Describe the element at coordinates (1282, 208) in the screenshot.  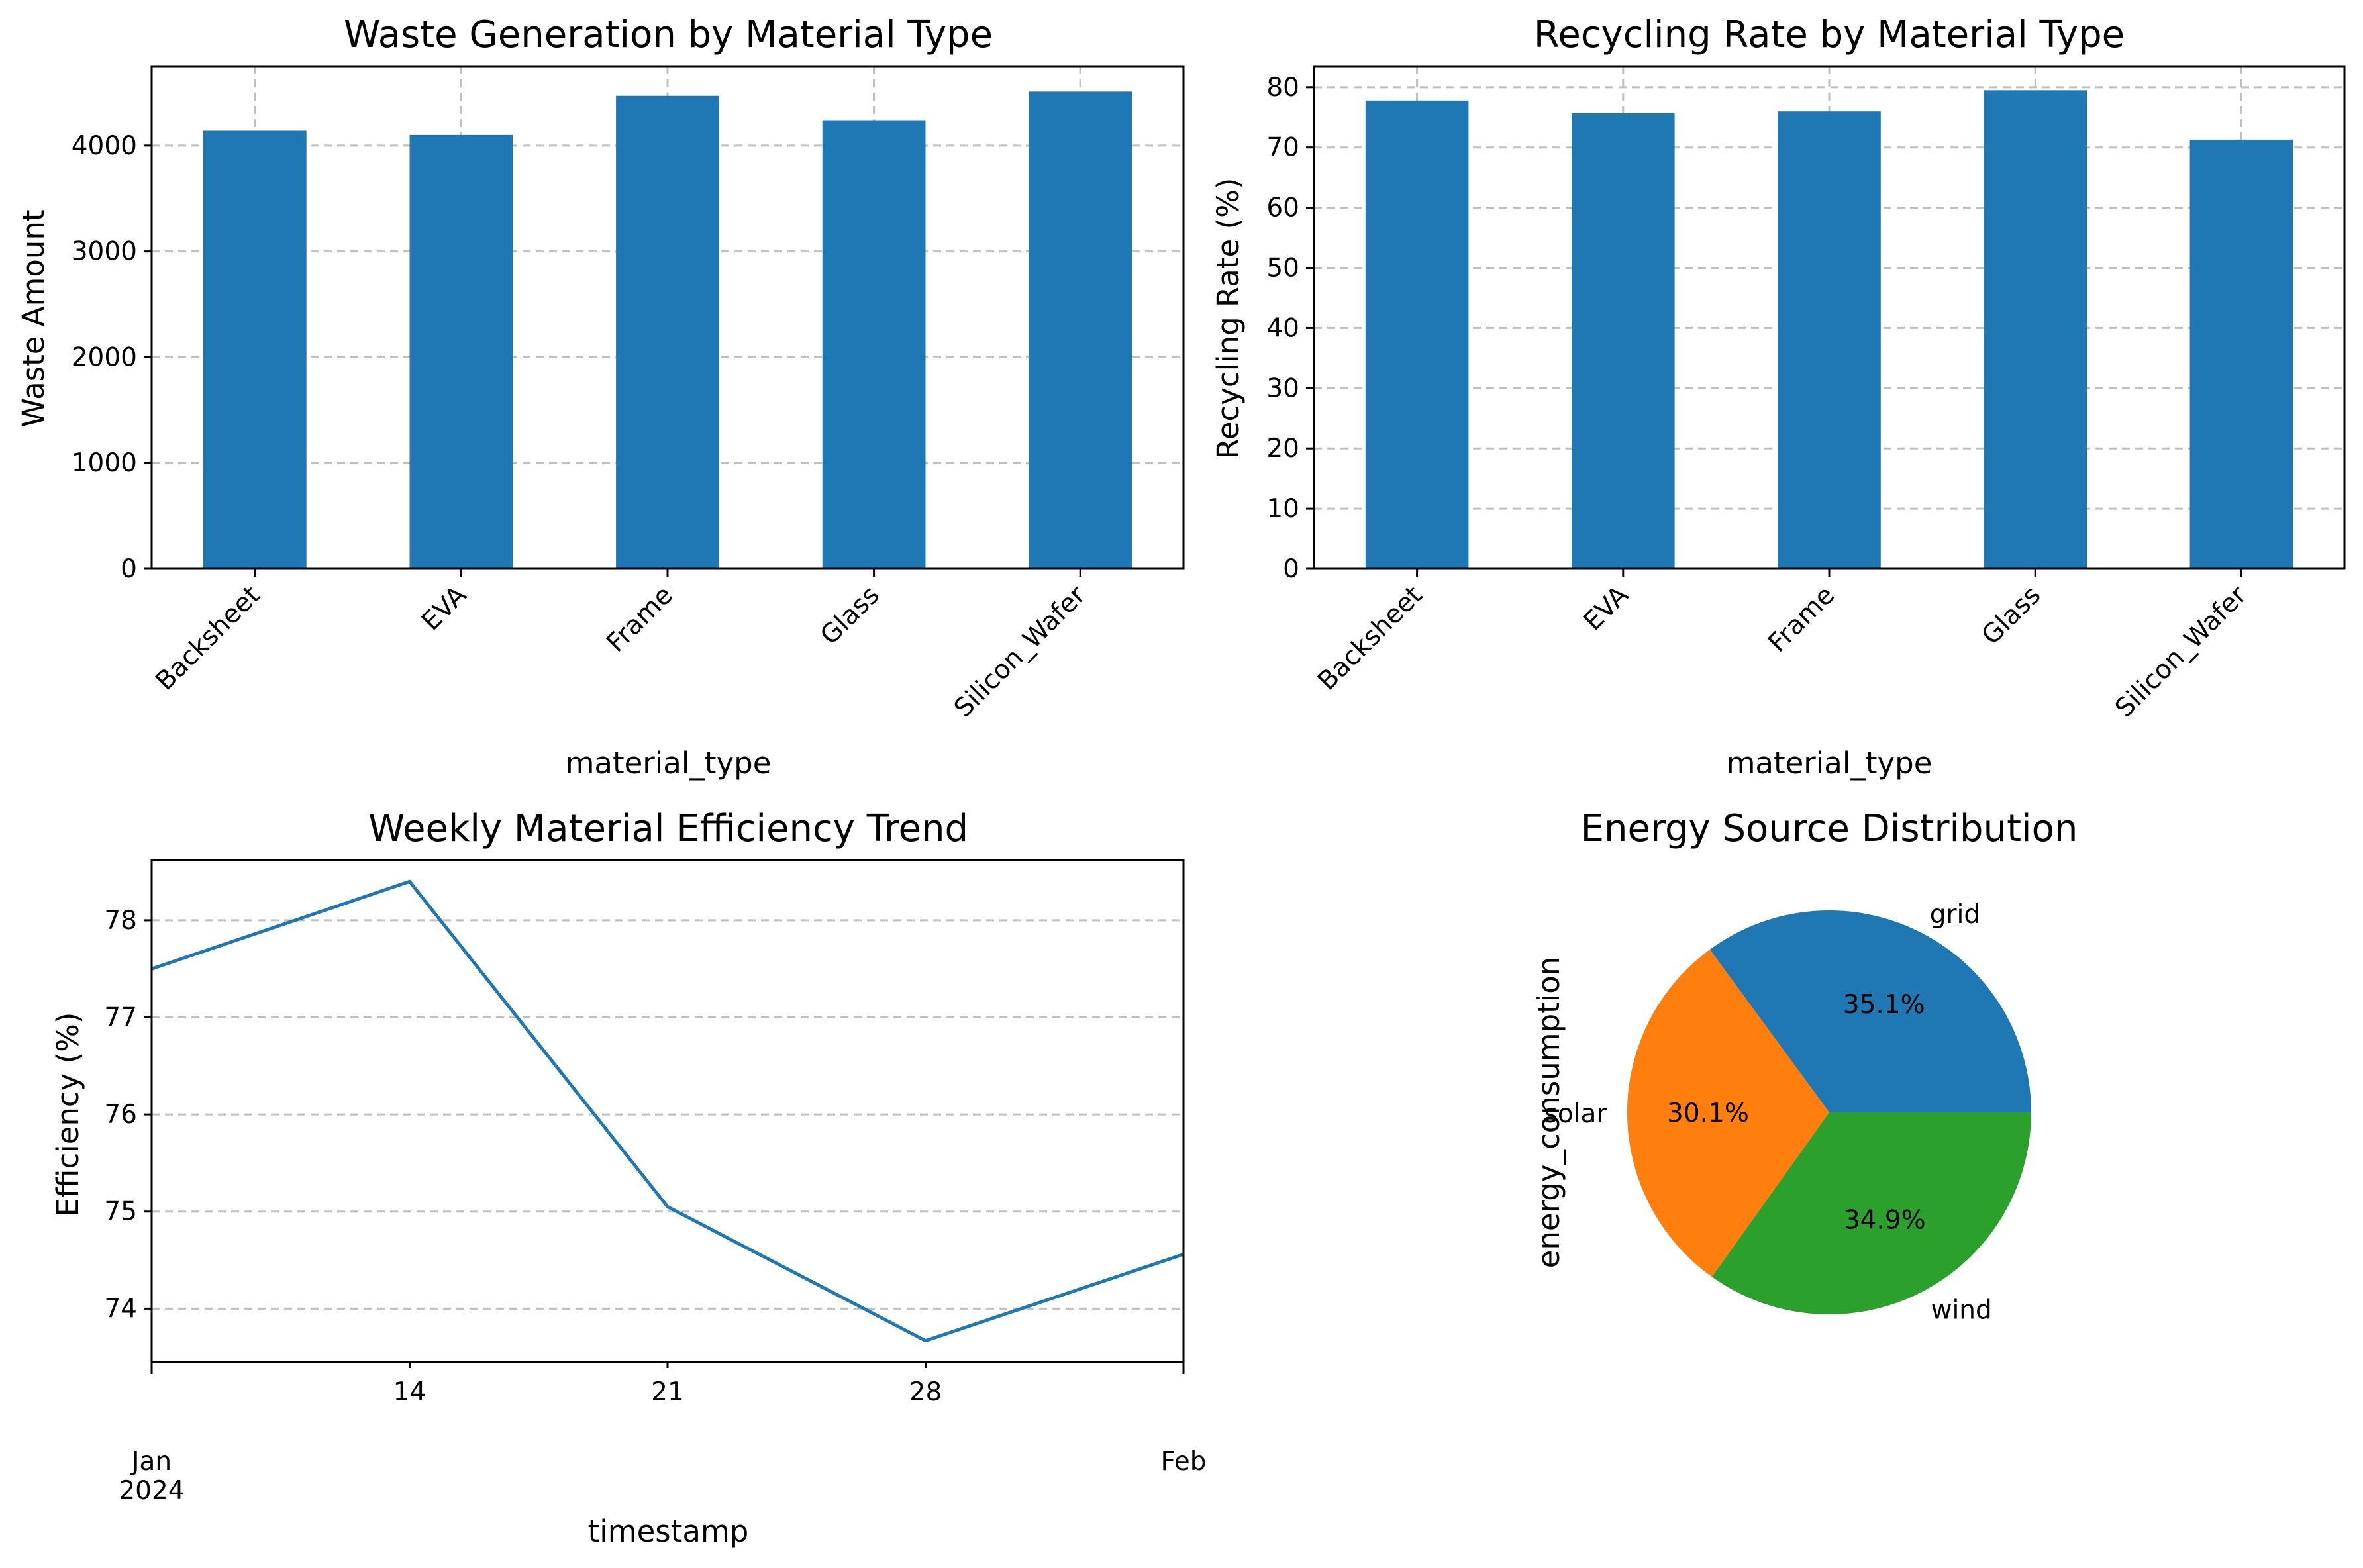
I see `y-tick-label: 60` at that location.